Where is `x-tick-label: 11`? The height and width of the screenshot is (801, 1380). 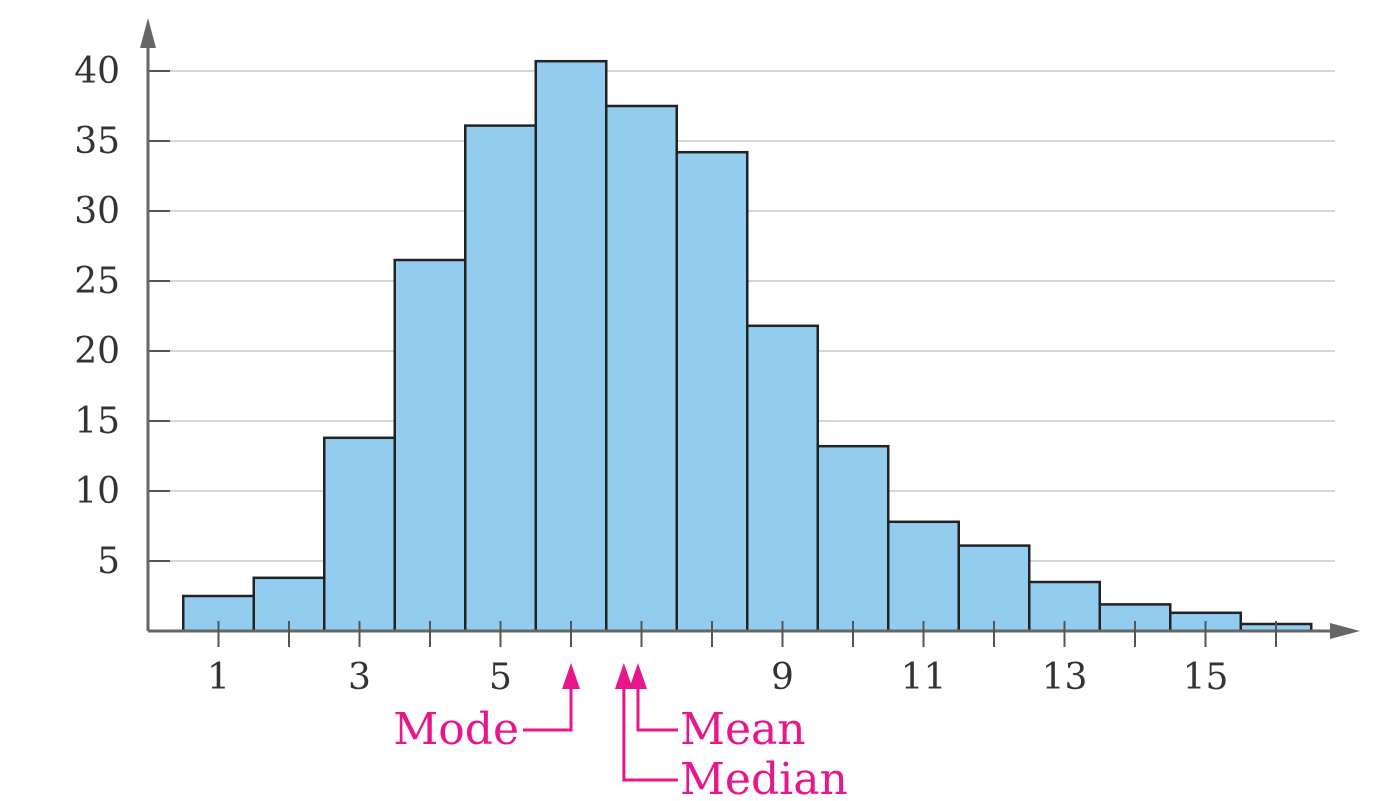 x-tick-label: 11 is located at coordinates (924, 677).